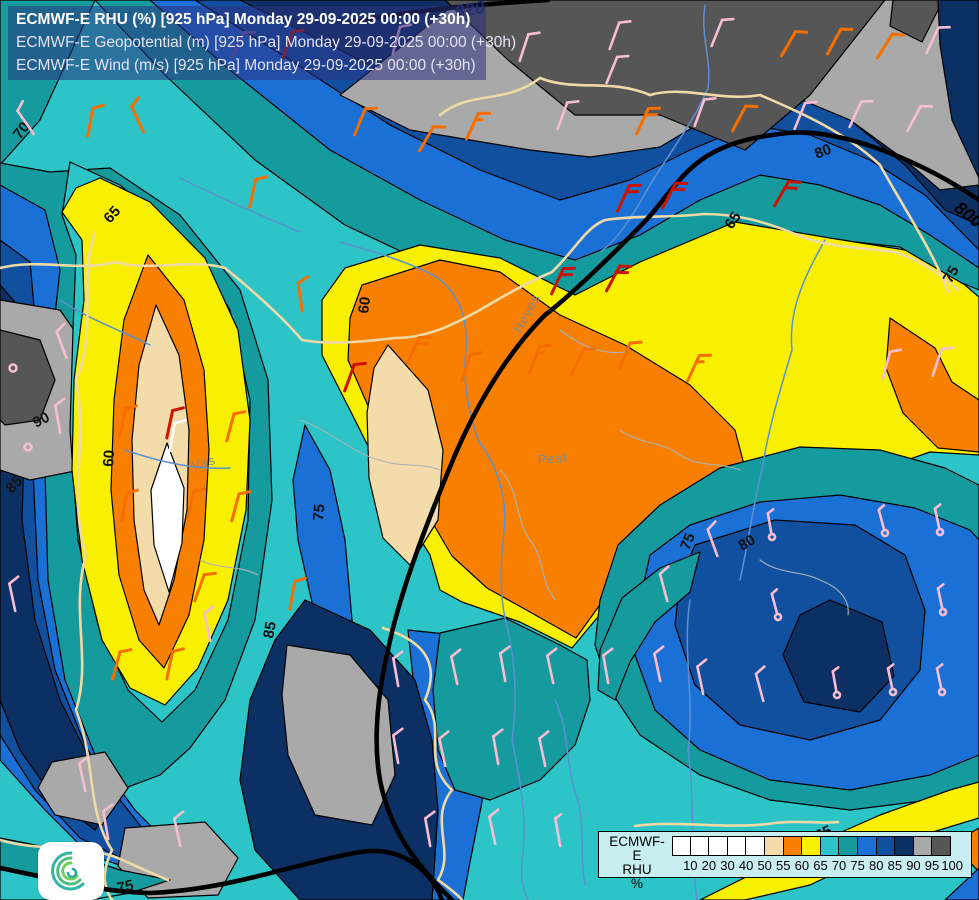 The image size is (979, 900). I want to click on legend-tick-label: 10, so click(690, 865).